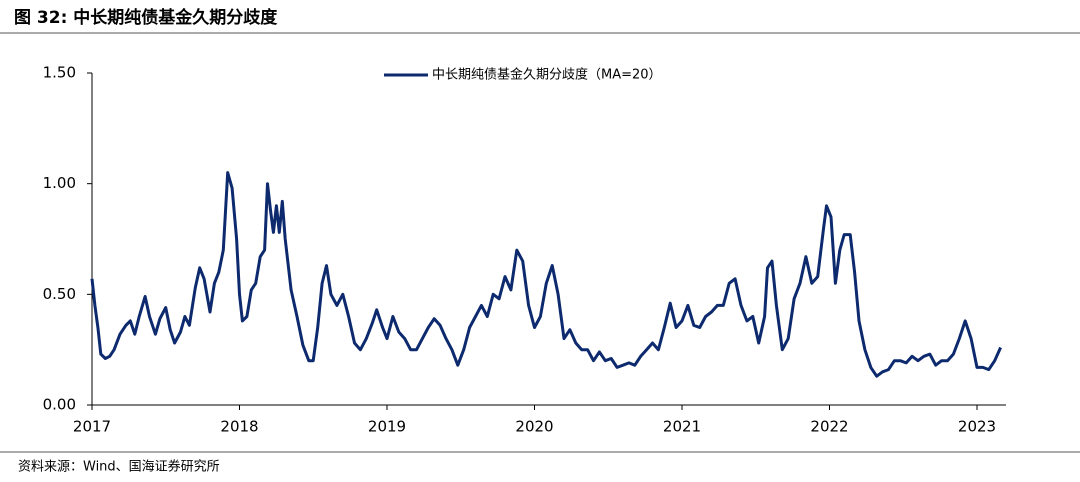 The width and height of the screenshot is (1080, 482). I want to click on x-tick-label: 2022, so click(829, 427).